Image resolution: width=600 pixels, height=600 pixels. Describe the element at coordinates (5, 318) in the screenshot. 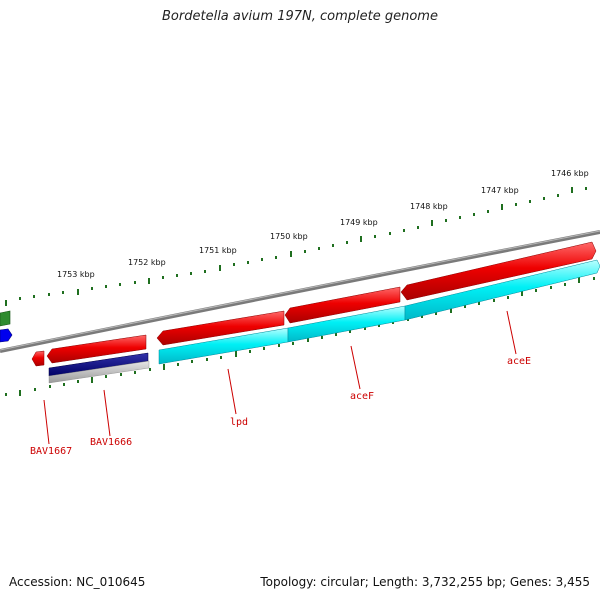

I see `green-gene-feature` at that location.